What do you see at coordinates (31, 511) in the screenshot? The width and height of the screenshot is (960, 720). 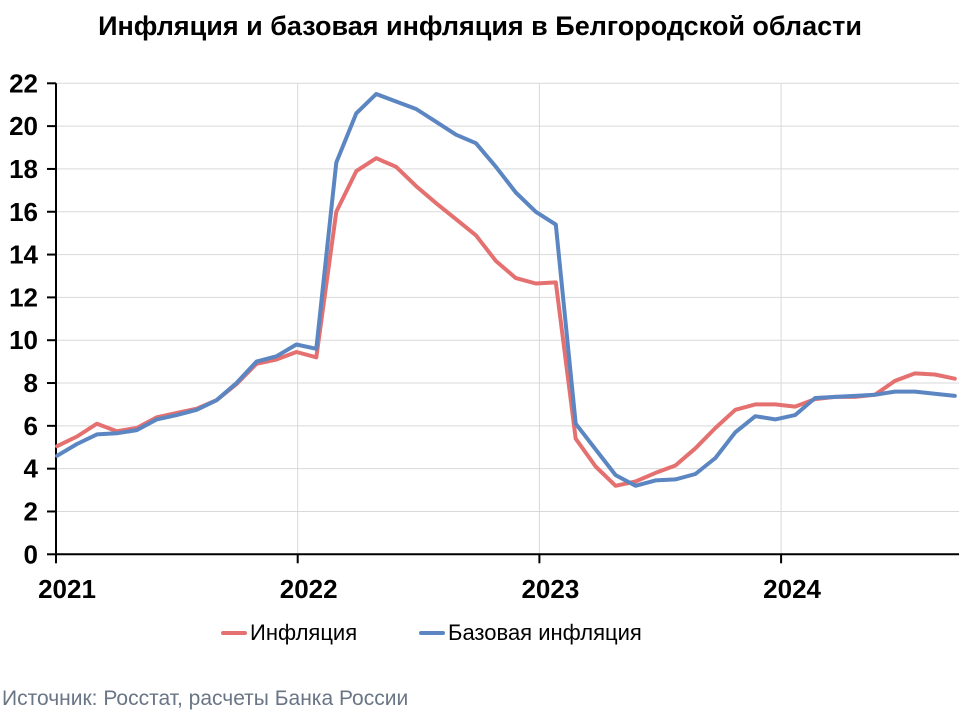 I see `y-tick-label-2: 2` at bounding box center [31, 511].